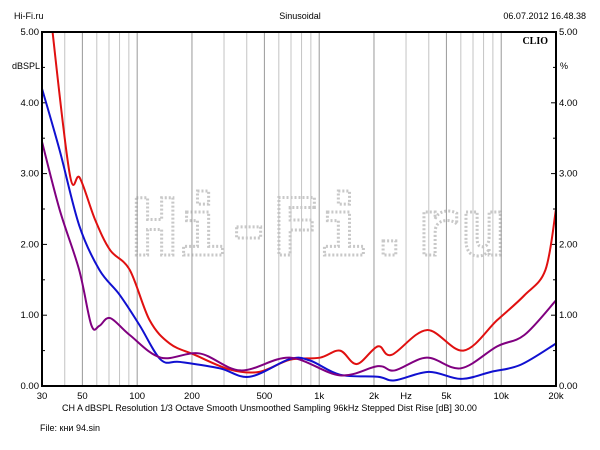 The height and width of the screenshot is (450, 600). I want to click on y-tick-label-left: 4.00, so click(30, 103).